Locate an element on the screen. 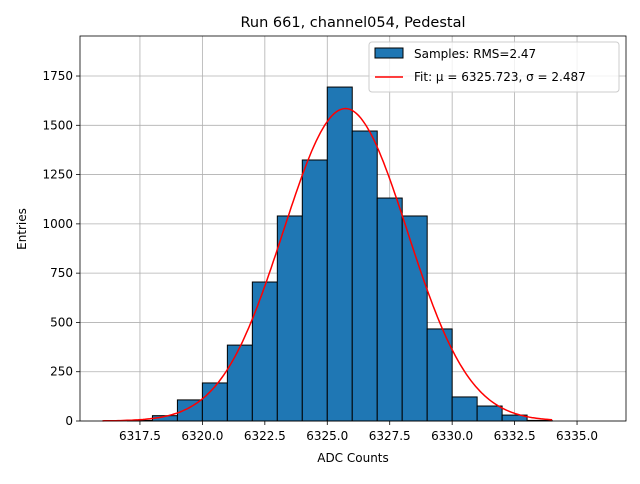  y-tick-label: 500 is located at coordinates (61, 322).